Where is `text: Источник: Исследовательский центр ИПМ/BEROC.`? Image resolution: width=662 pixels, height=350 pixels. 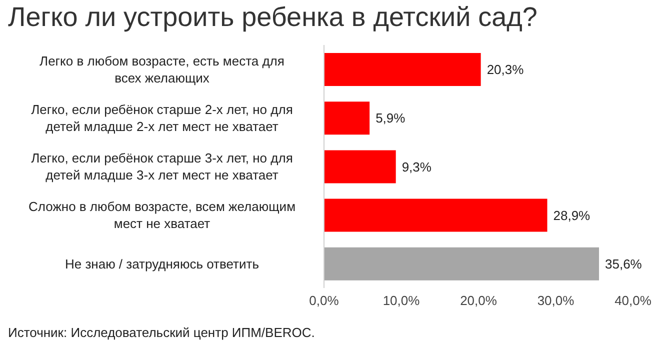
text: Источник: Исследовательский центр ИПМ/BEROC. is located at coordinates (161, 332).